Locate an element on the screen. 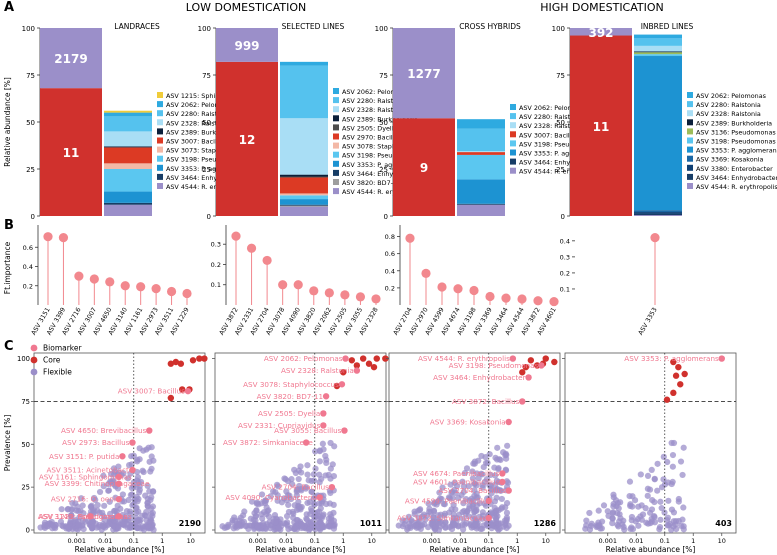 The height and width of the screenshot is (555, 777). y-tick-label: 0.4 is located at coordinates (390, 271).